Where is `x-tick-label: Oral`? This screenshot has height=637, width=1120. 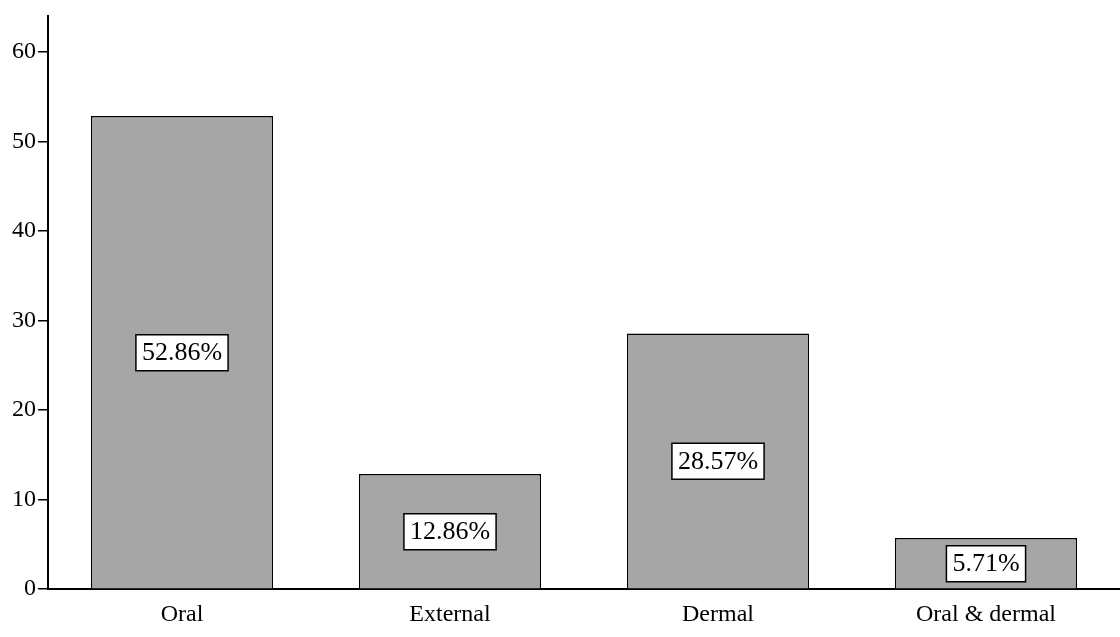 x-tick-label: Oral is located at coordinates (182, 612).